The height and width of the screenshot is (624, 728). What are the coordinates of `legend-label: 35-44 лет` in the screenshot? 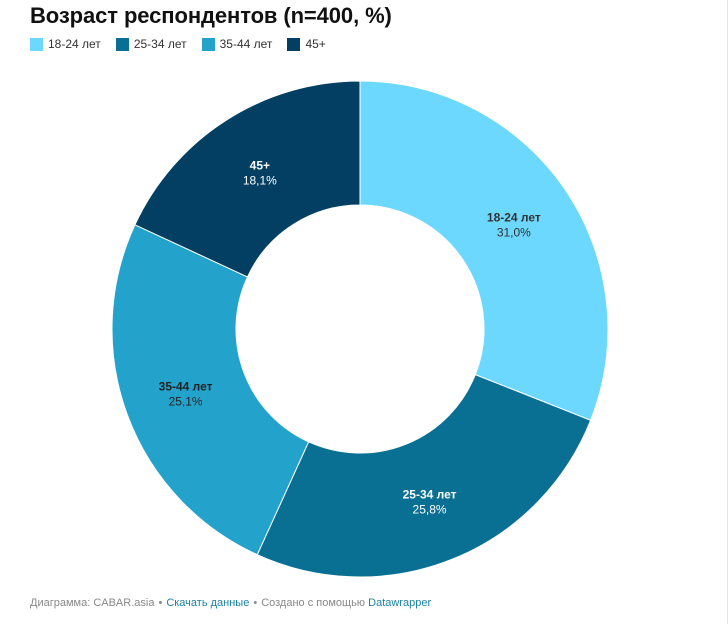 It's located at (246, 44).